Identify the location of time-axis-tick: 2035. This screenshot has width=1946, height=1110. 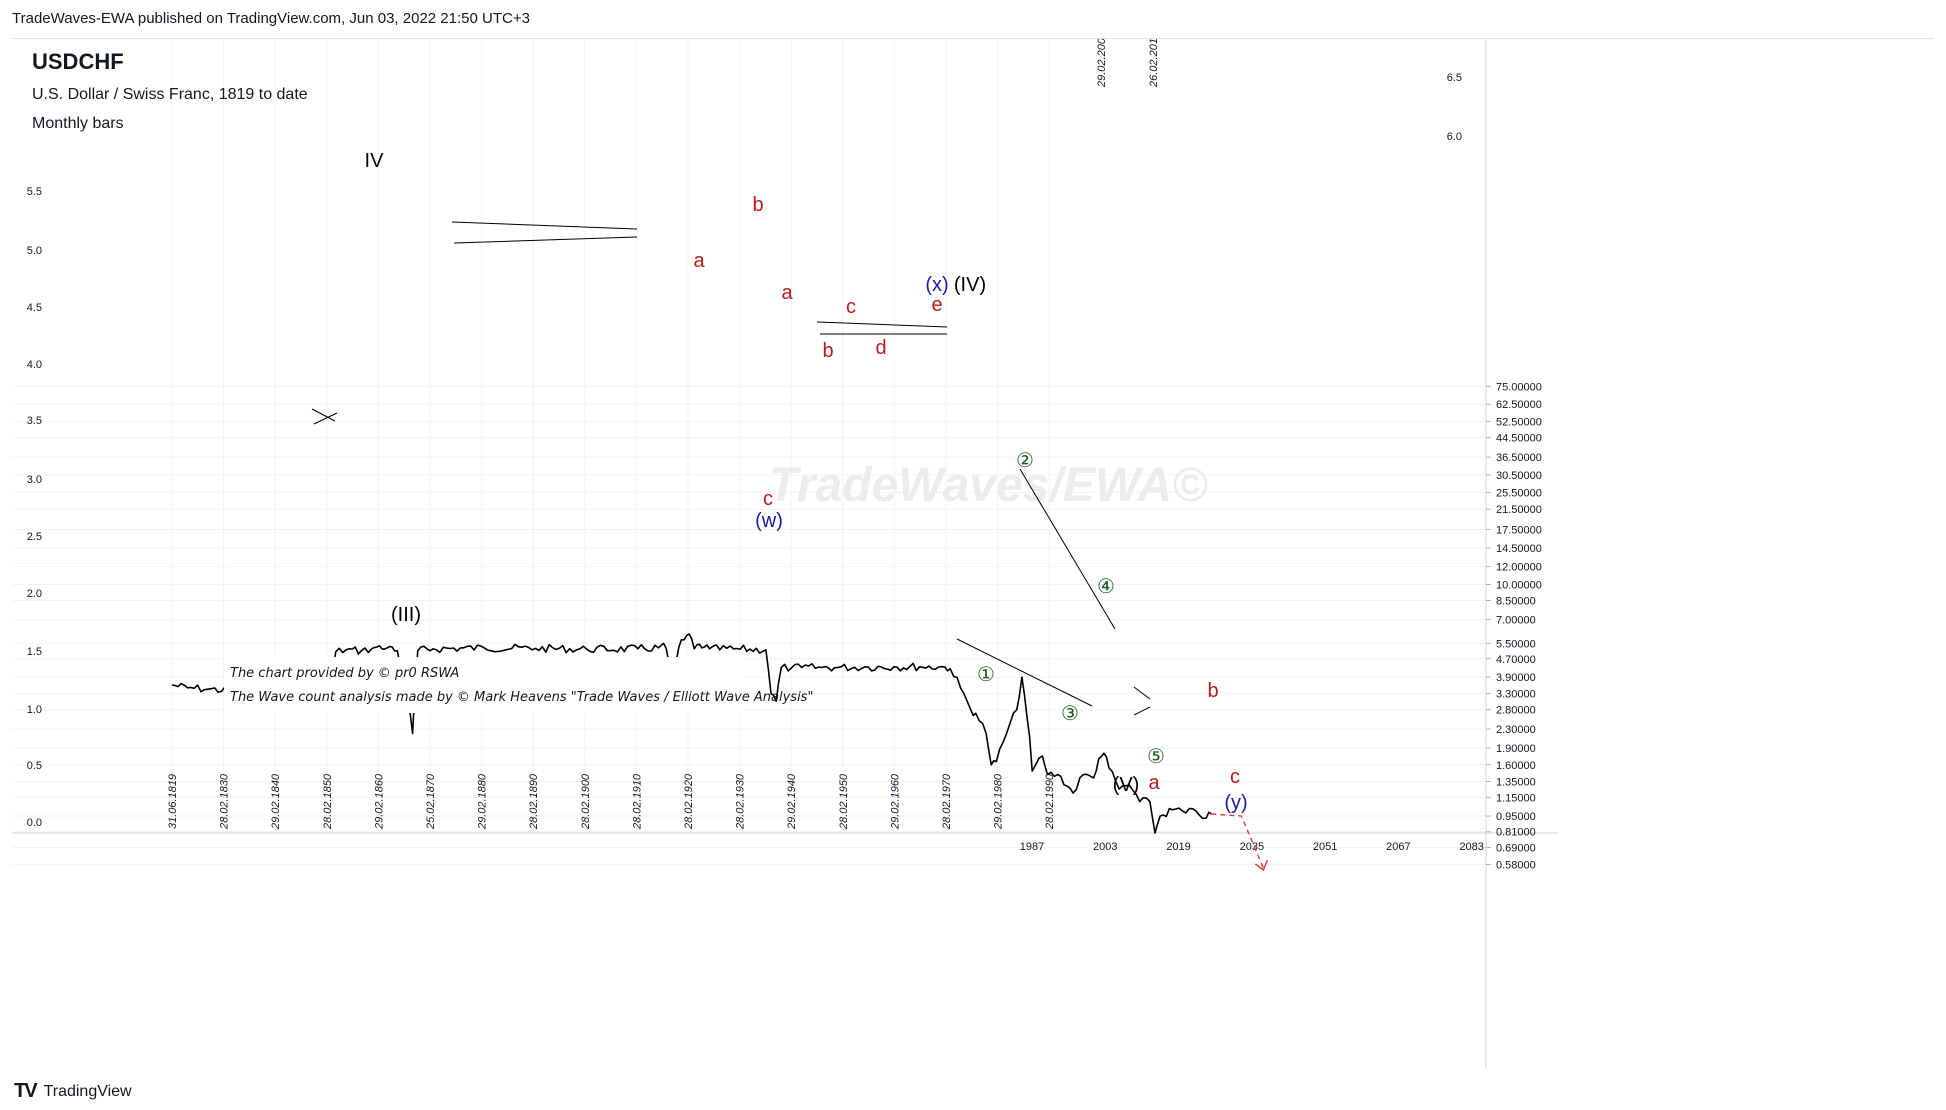
(1252, 847).